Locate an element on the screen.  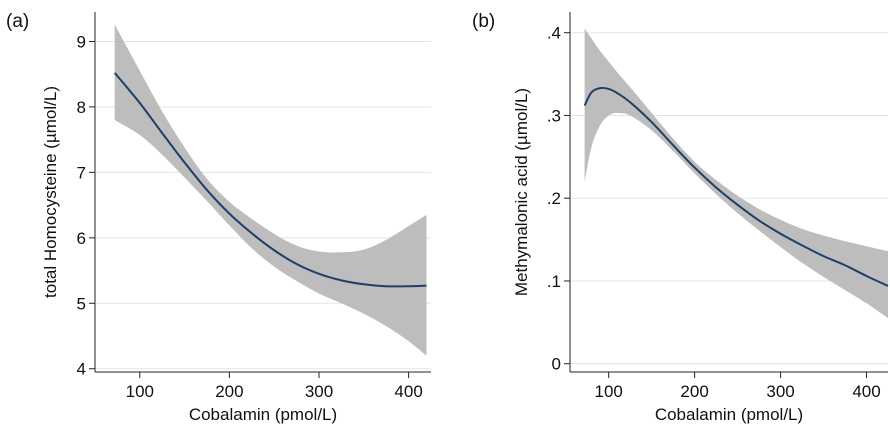
y-tick-label: 0 is located at coordinates (556, 364).